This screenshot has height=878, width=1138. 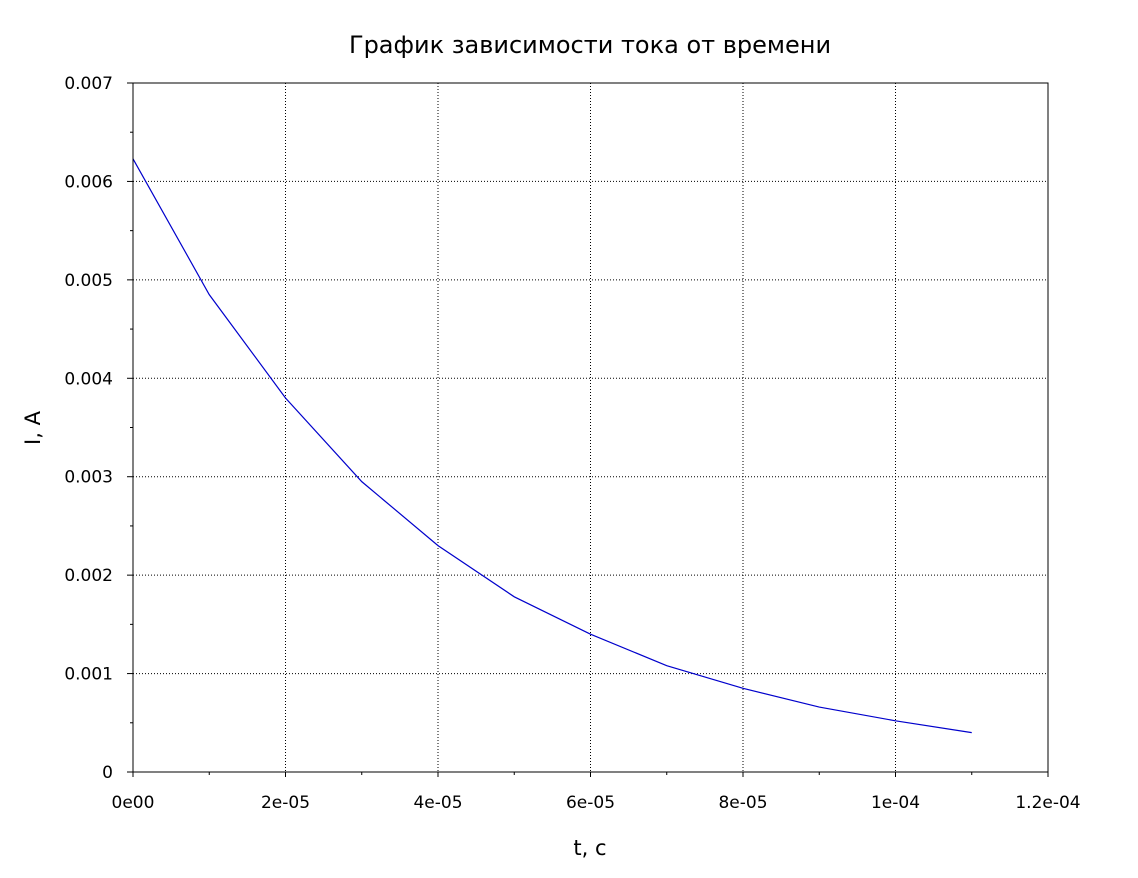 I want to click on x-axis-title: t, c, so click(x=589, y=848).